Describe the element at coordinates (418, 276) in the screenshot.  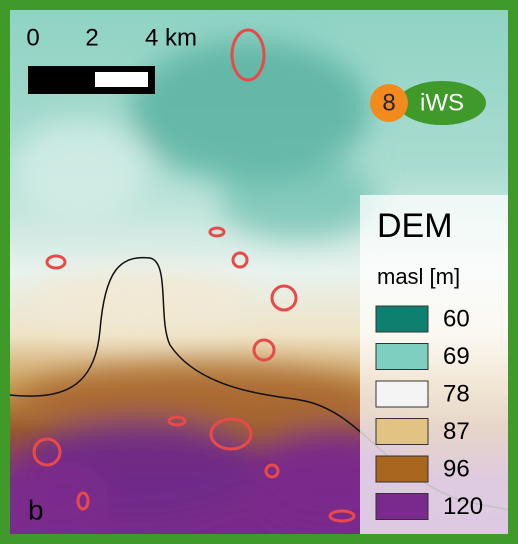
I see `legend-subtitle: masl [m]` at that location.